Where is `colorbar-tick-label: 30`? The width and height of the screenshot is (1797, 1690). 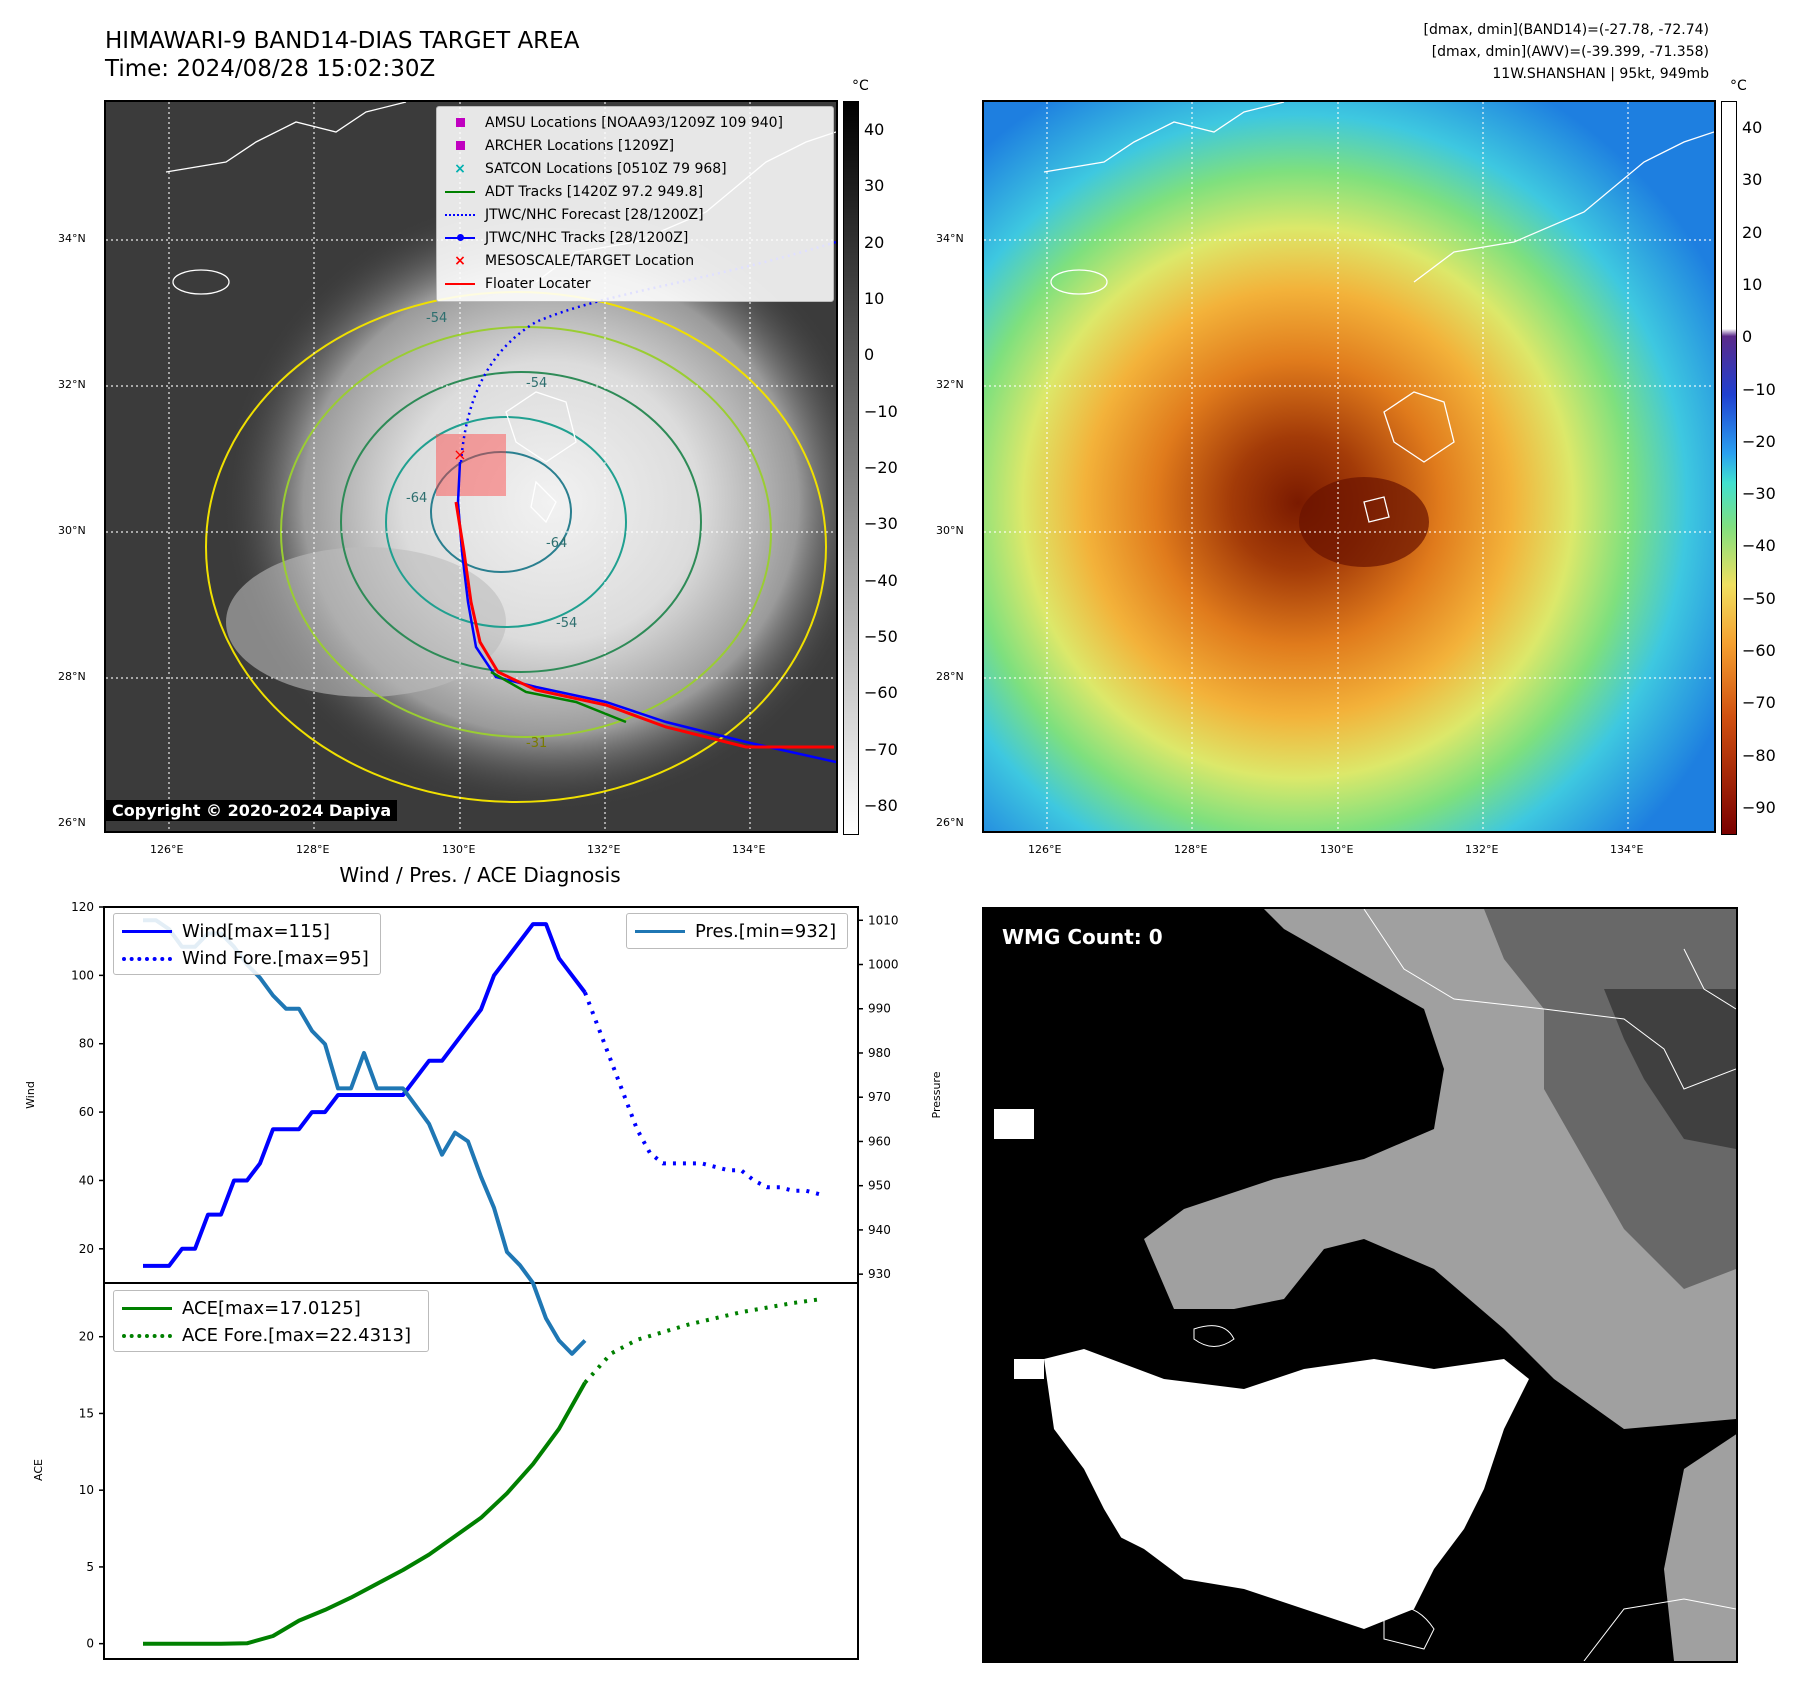
colorbar-tick-label: 30 is located at coordinates (1752, 180).